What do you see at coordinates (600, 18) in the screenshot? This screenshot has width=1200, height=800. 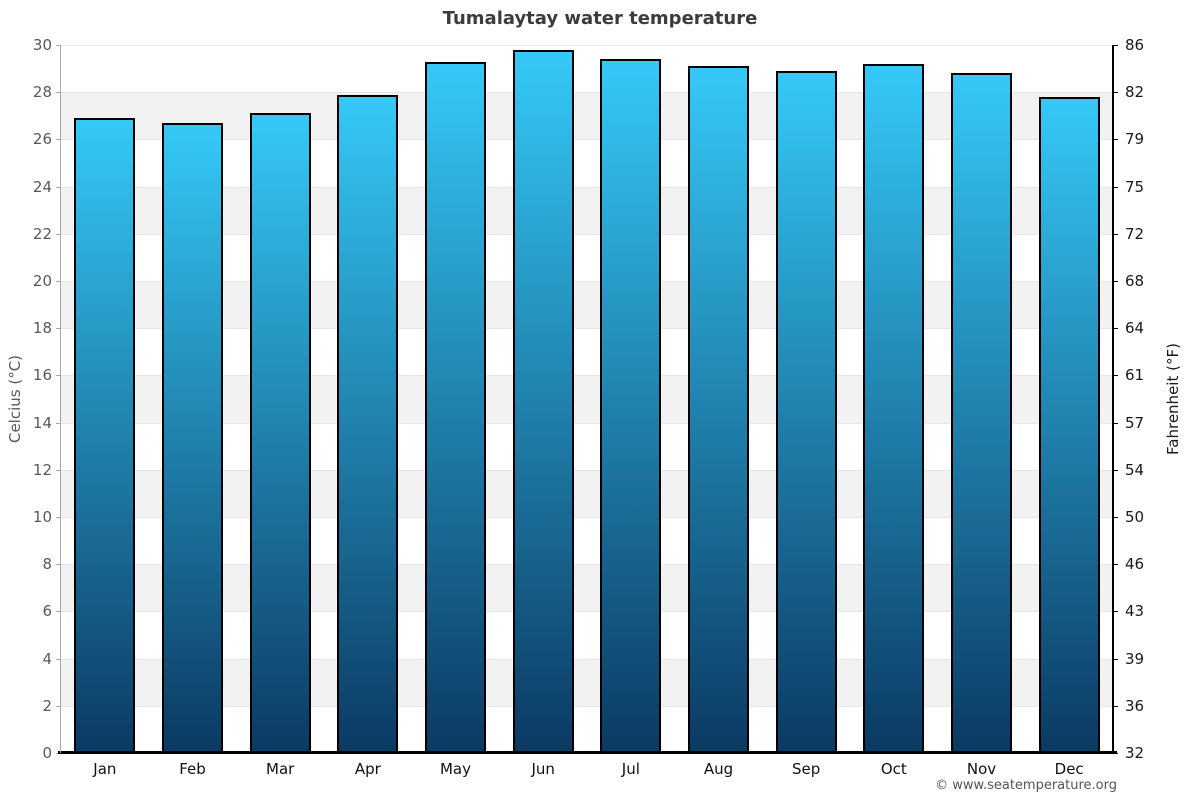 I see `chart-title: Tumalaytay water temperature` at bounding box center [600, 18].